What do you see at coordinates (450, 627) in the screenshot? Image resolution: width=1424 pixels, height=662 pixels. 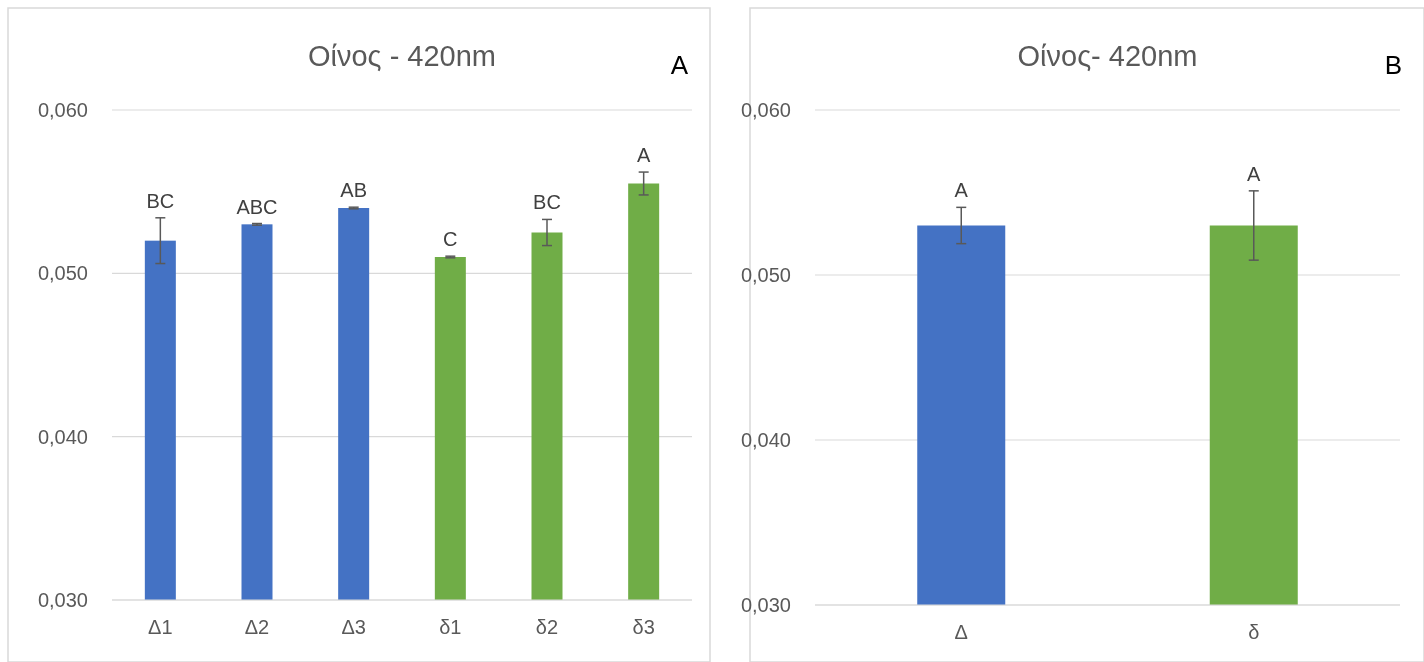 I see `x-tick-label: δ1` at bounding box center [450, 627].